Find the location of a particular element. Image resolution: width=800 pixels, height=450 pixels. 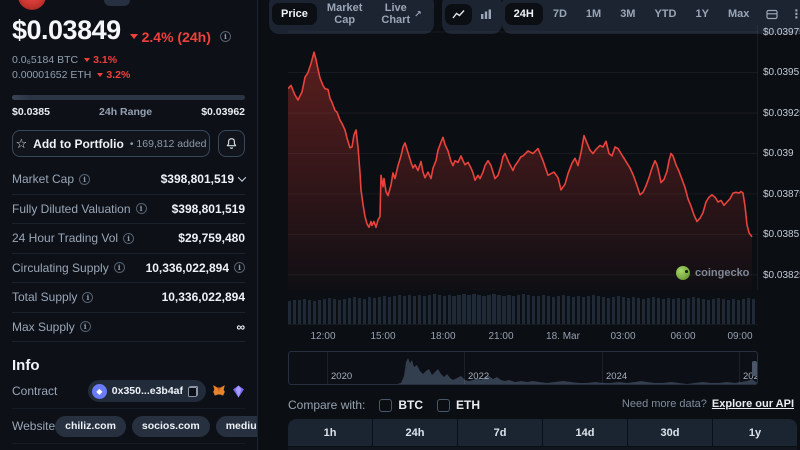

btc-change: 3.1% is located at coordinates (100, 60).